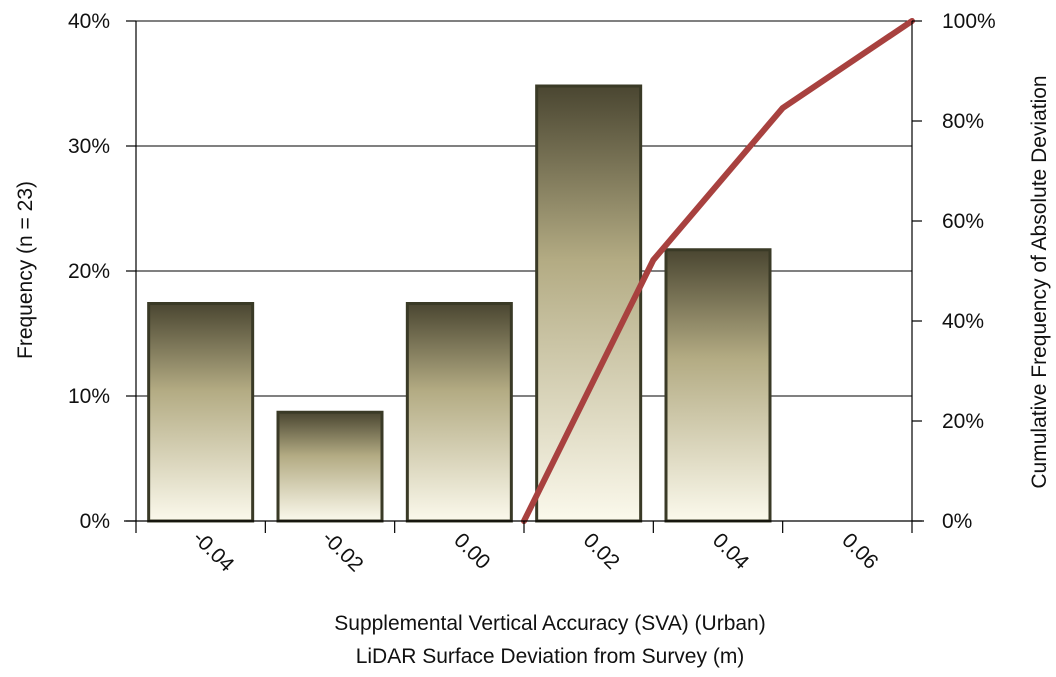 Image resolution: width=1056 pixels, height=677 pixels. I want to click on bar-0.00, so click(459, 412).